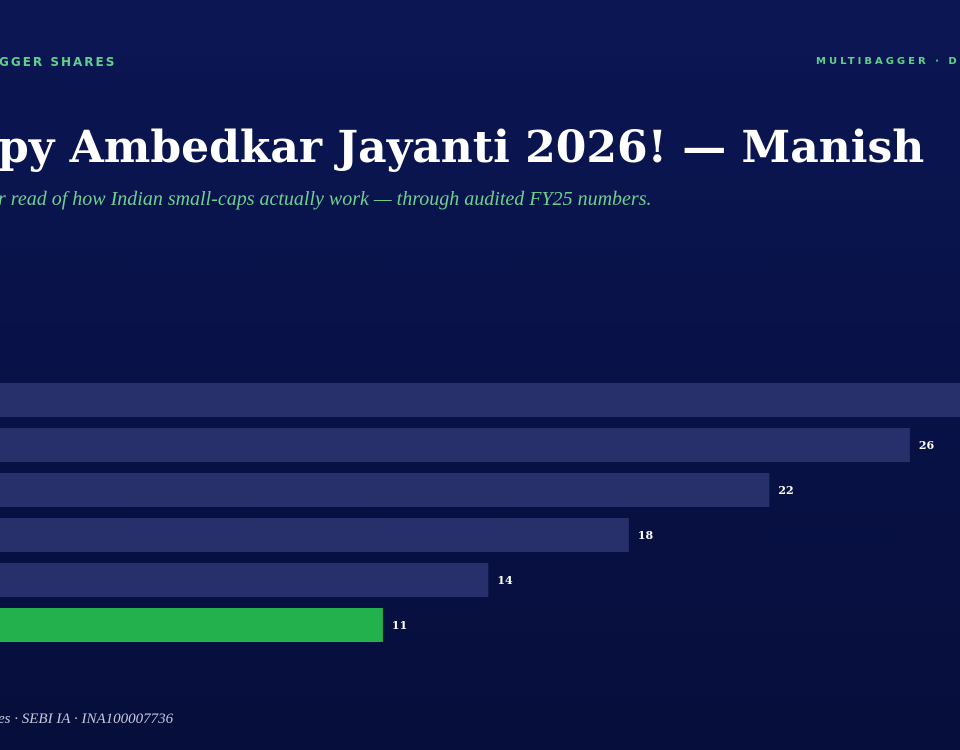 The width and height of the screenshot is (960, 750). I want to click on footer: es · SEBI IA · INA100007736, so click(87, 719).